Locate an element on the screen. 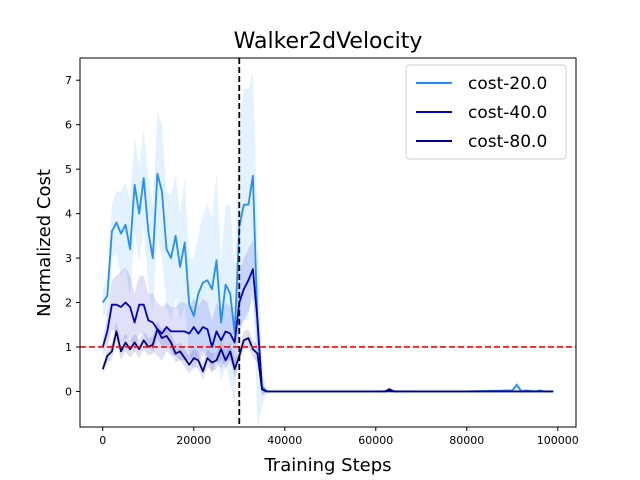 Image resolution: width=640 pixels, height=480 pixels. x-tick-label: 0 is located at coordinates (102, 440).